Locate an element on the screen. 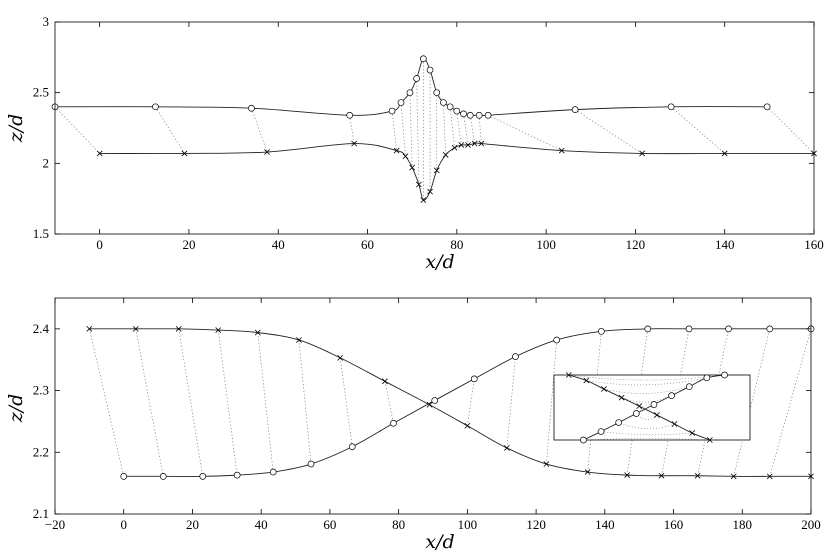 Image resolution: width=830 pixels, height=559 pixels. bottom-x-tick-label: 0 is located at coordinates (123, 524).